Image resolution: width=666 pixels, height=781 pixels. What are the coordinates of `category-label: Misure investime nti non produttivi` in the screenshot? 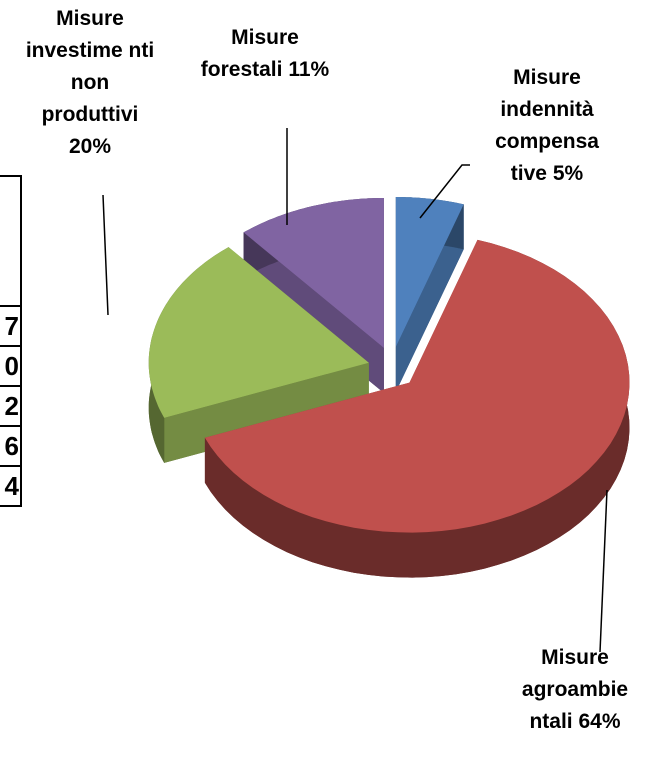 It's located at (90, 66).